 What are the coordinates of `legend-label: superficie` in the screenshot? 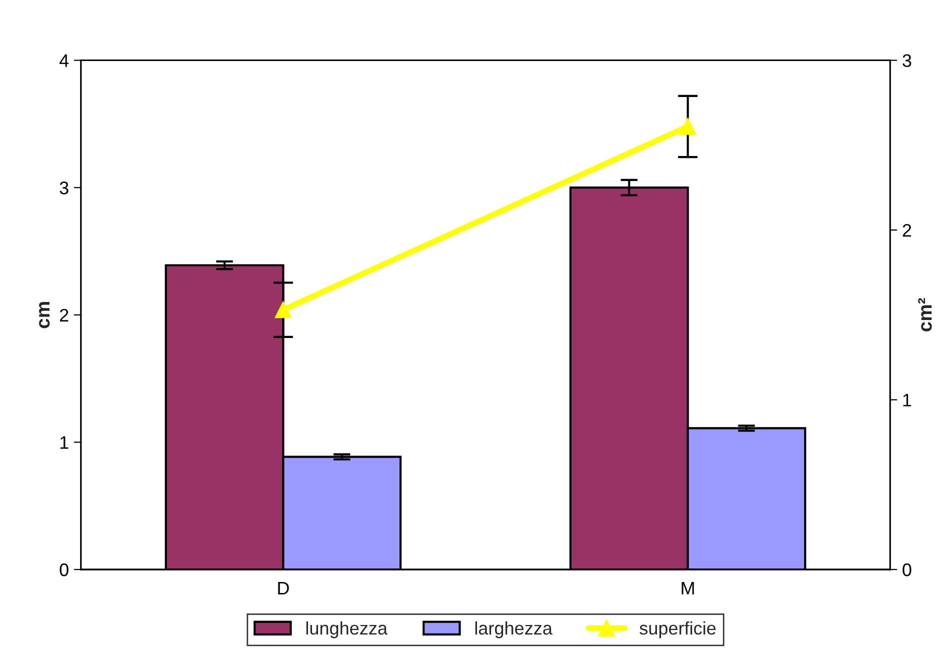 It's located at (678, 629).